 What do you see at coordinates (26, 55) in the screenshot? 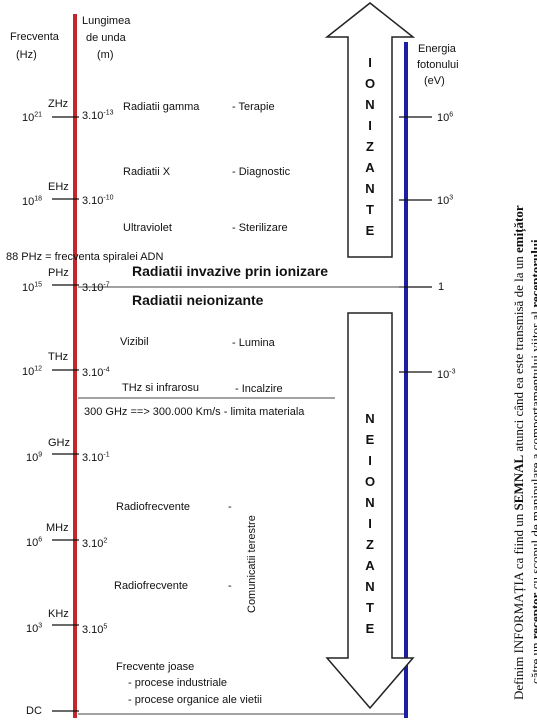
I see `frequency-unit: (Hz)` at bounding box center [26, 55].